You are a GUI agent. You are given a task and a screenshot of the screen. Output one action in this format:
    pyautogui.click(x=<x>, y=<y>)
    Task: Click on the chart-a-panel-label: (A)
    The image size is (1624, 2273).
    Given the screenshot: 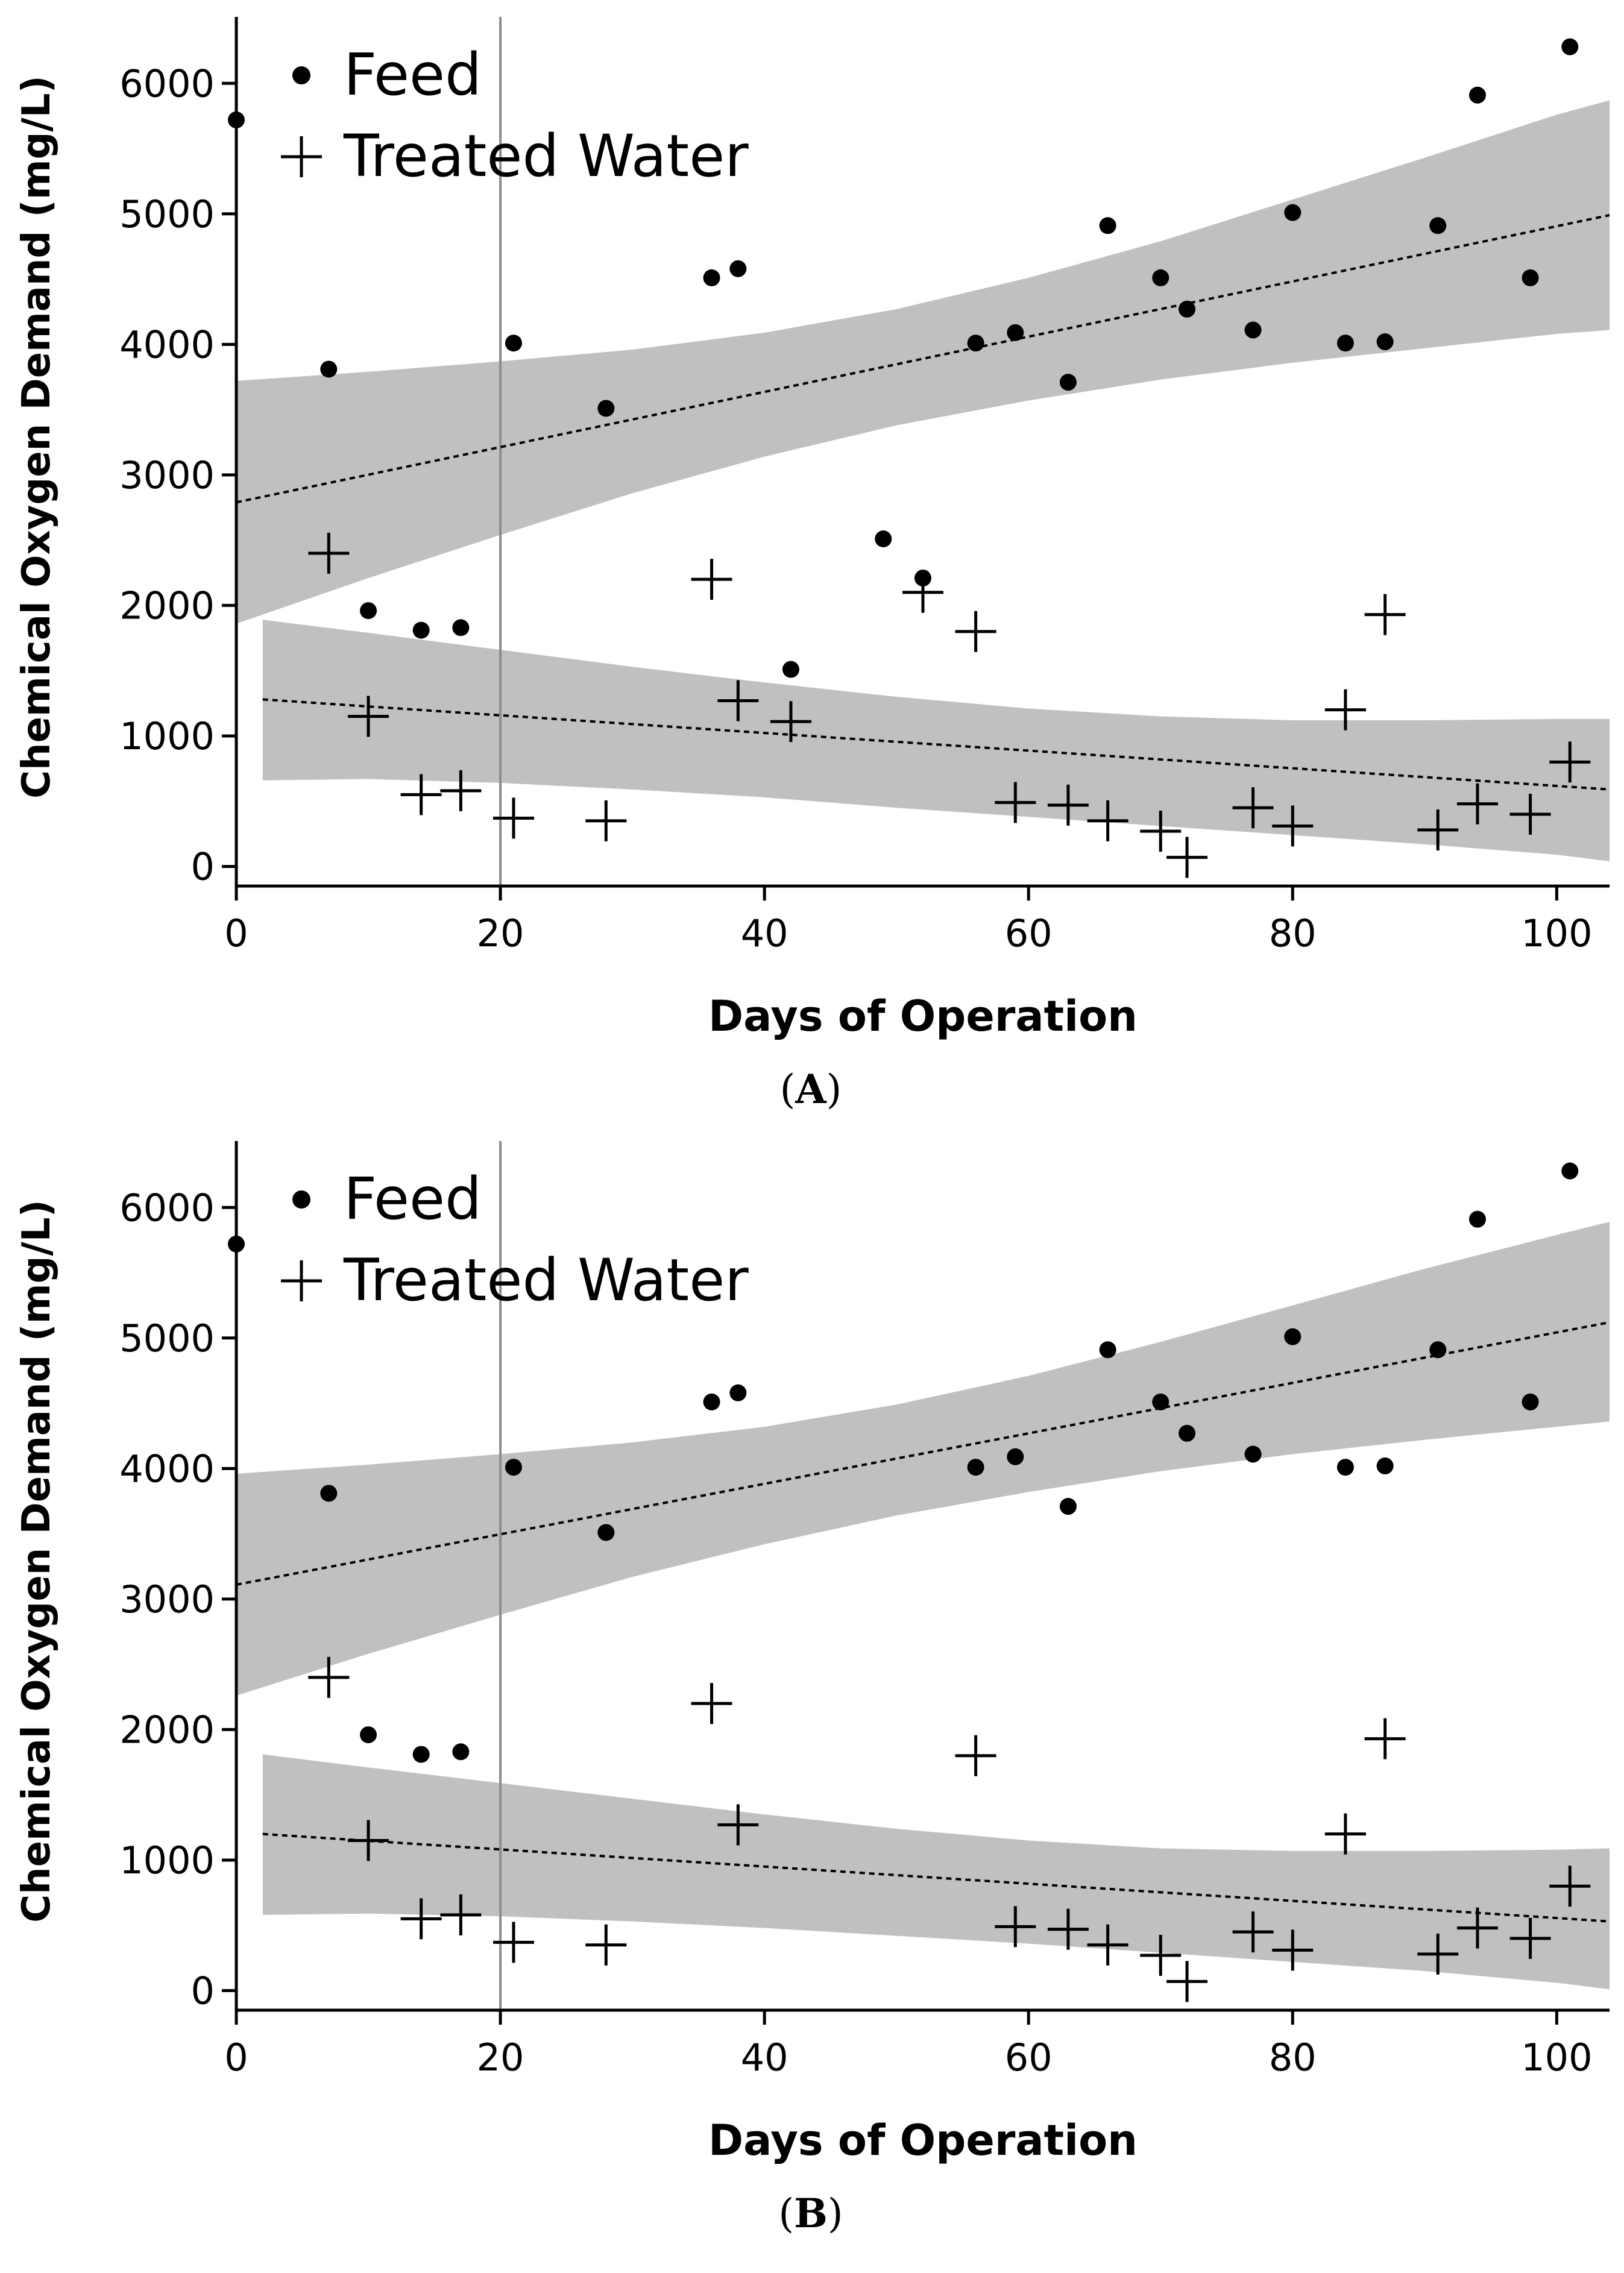 What is the action you would take?
    pyautogui.click(x=811, y=1089)
    